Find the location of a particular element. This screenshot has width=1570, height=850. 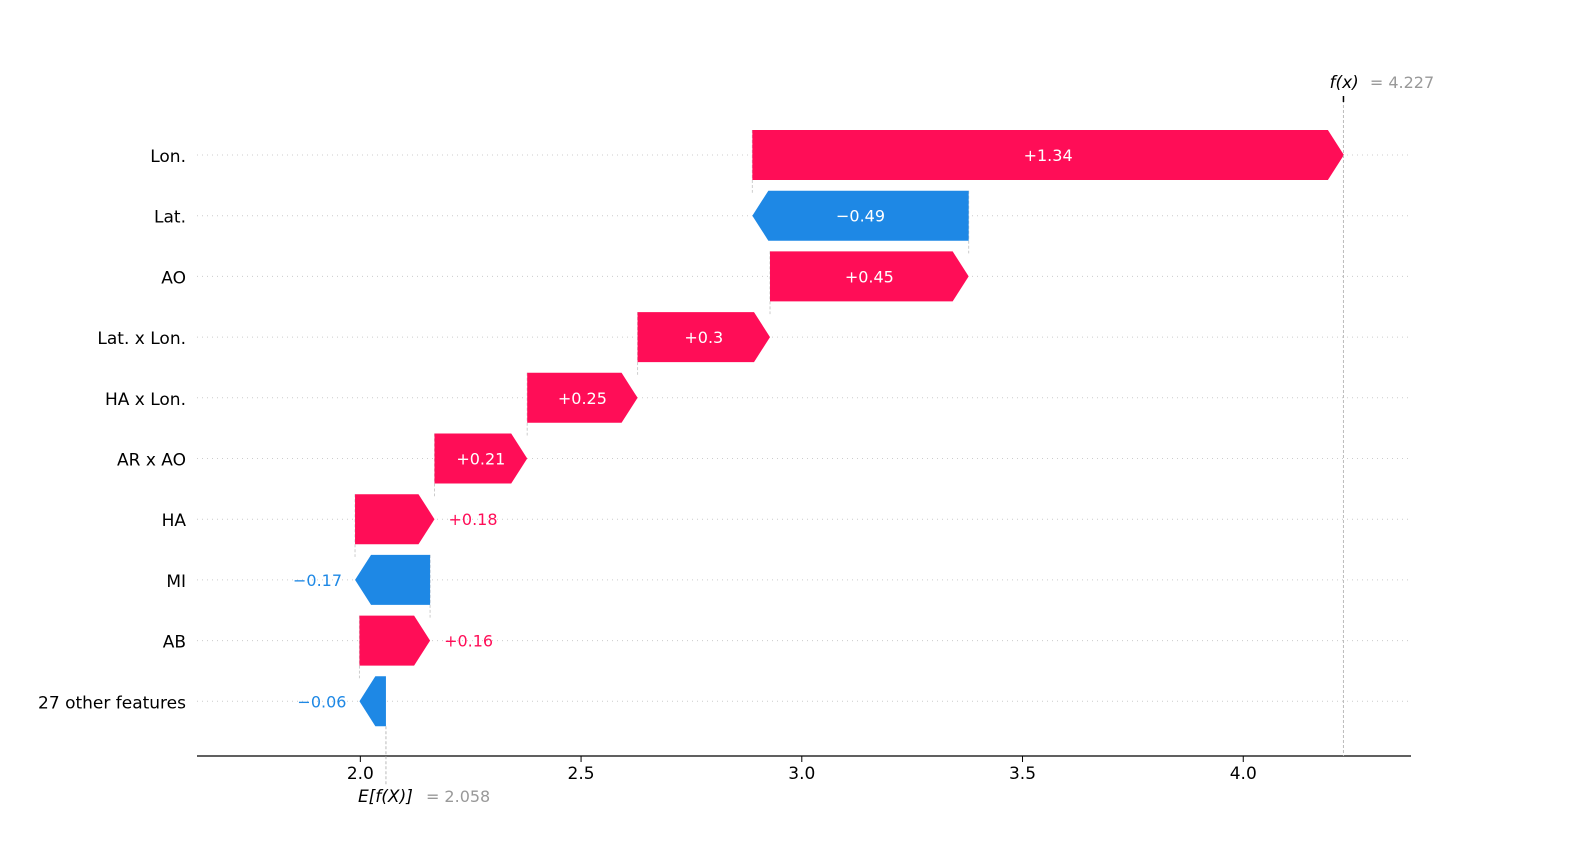

bar-lat-x-lon- is located at coordinates (704, 337).